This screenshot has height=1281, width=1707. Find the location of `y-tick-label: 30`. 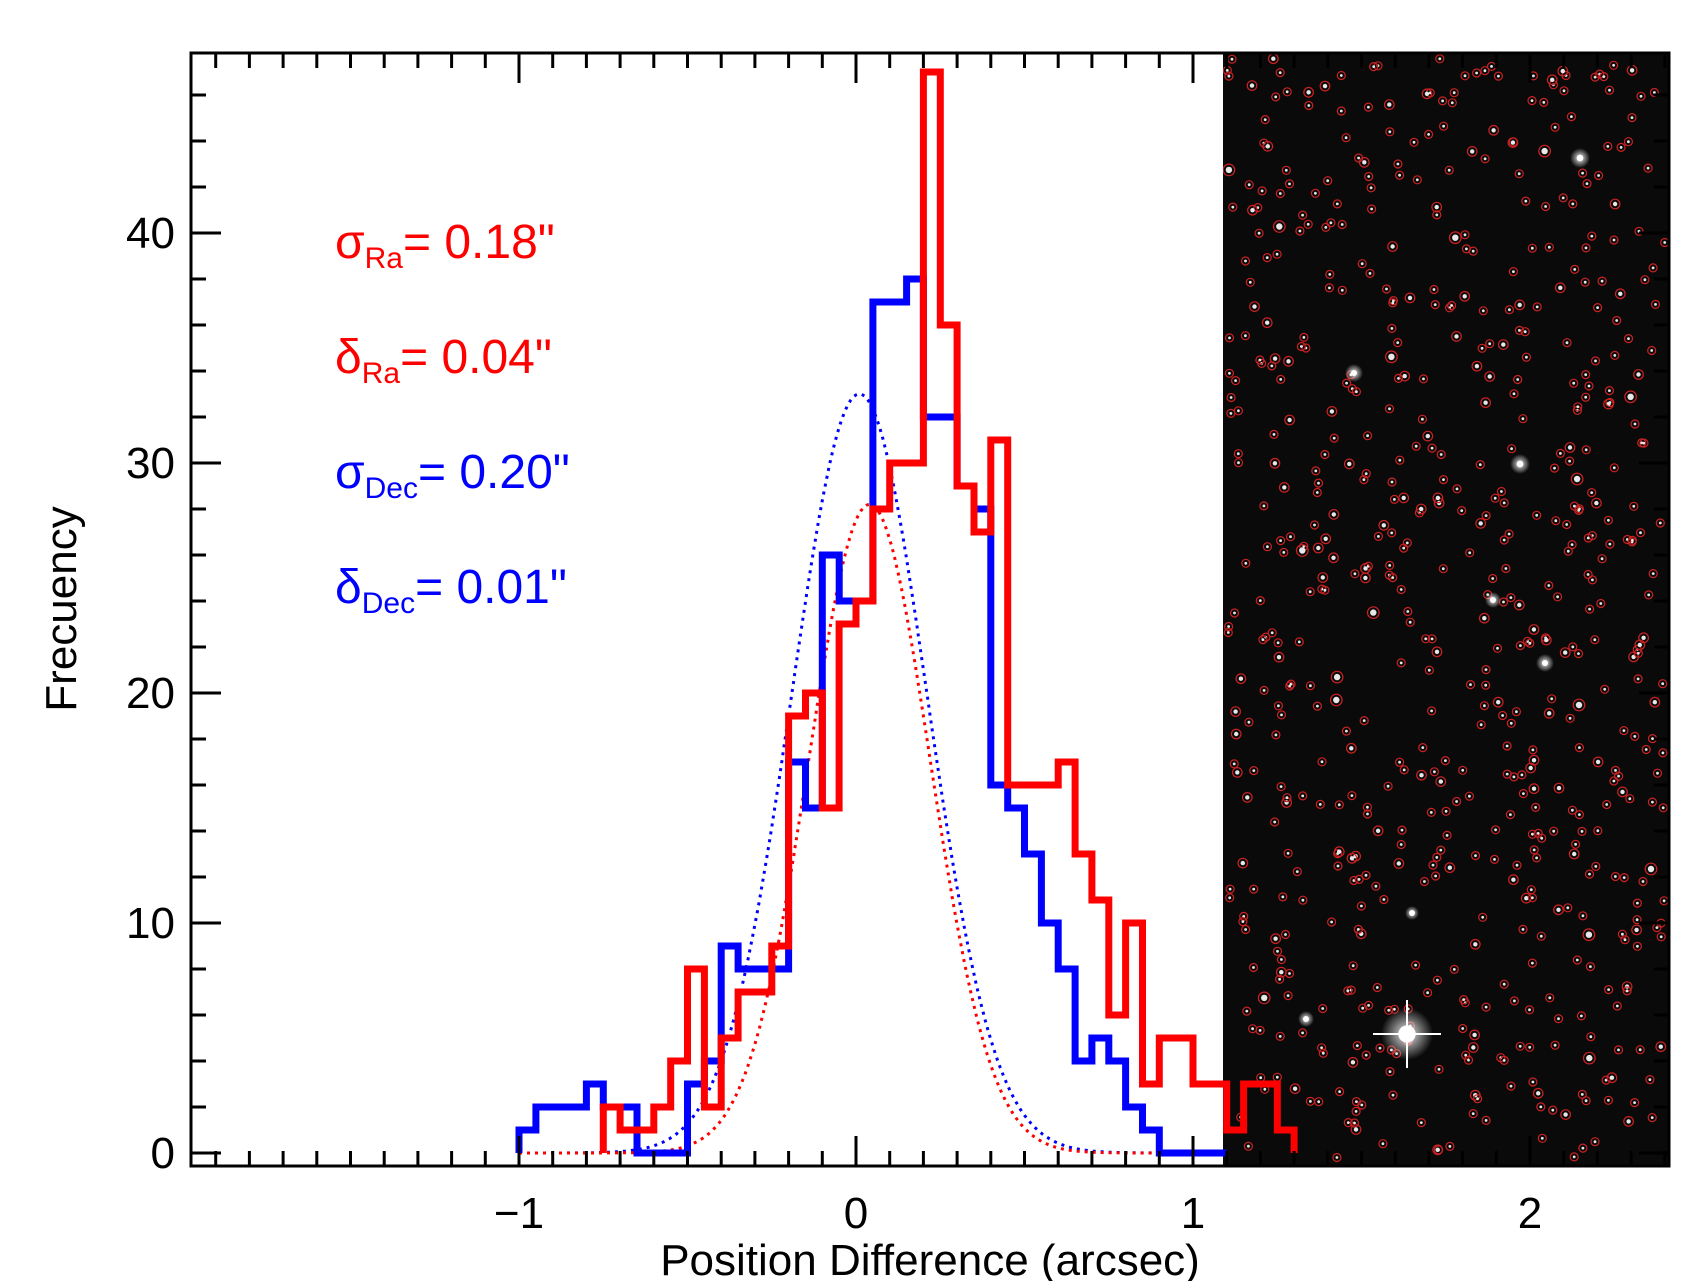

y-tick-label: 30 is located at coordinates (150, 463).